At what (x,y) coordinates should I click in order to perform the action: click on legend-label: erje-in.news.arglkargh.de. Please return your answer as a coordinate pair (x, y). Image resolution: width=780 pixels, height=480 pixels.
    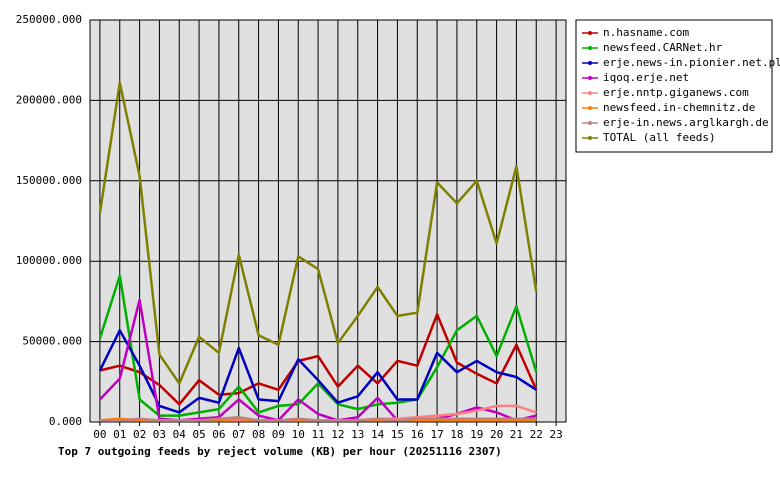
    Looking at the image, I should click on (686, 122).